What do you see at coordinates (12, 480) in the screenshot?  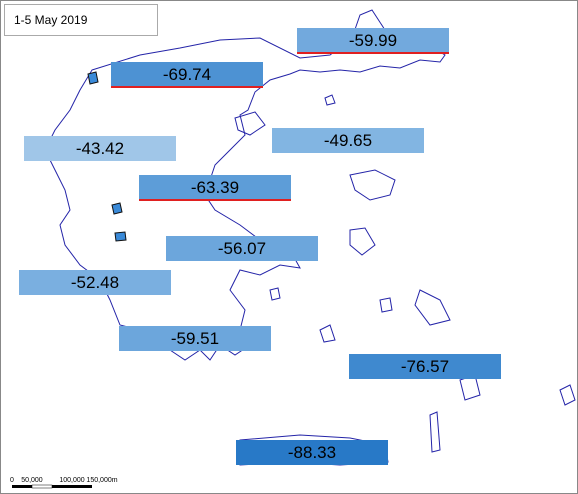 I see `scale-label: 0` at bounding box center [12, 480].